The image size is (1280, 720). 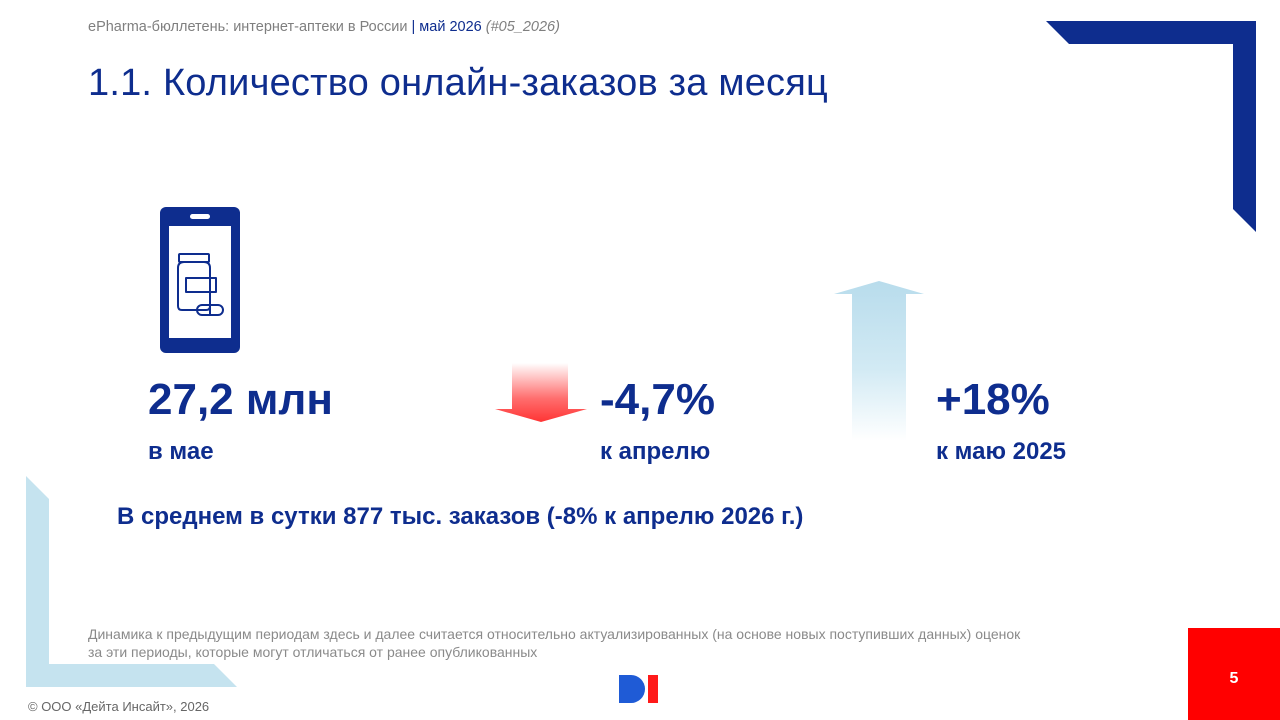 I want to click on corner-bracket-bottom-left, so click(x=131, y=581).